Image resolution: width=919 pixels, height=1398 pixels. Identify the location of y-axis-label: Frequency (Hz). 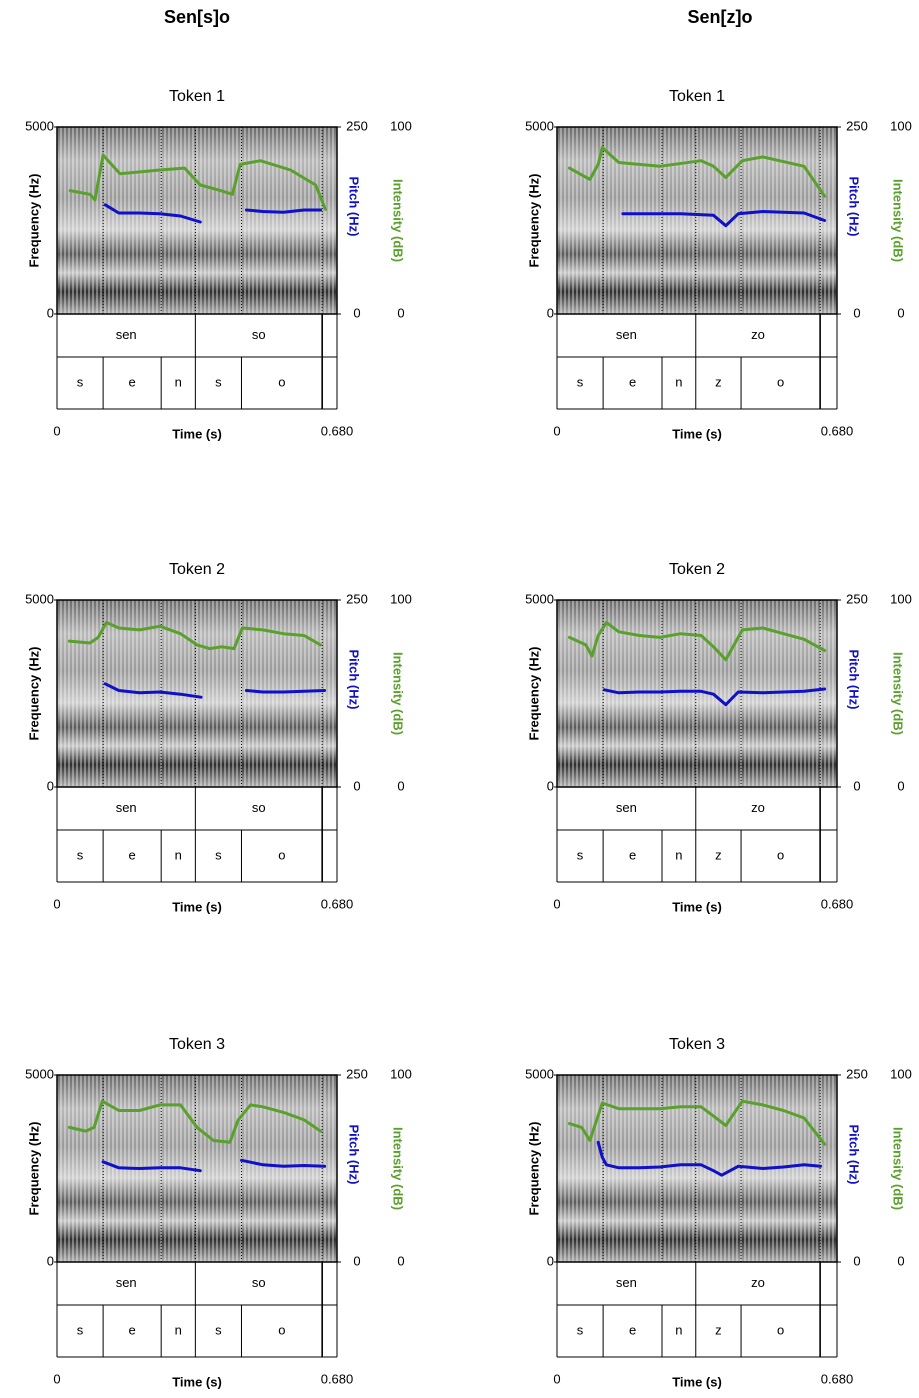
(533, 1169).